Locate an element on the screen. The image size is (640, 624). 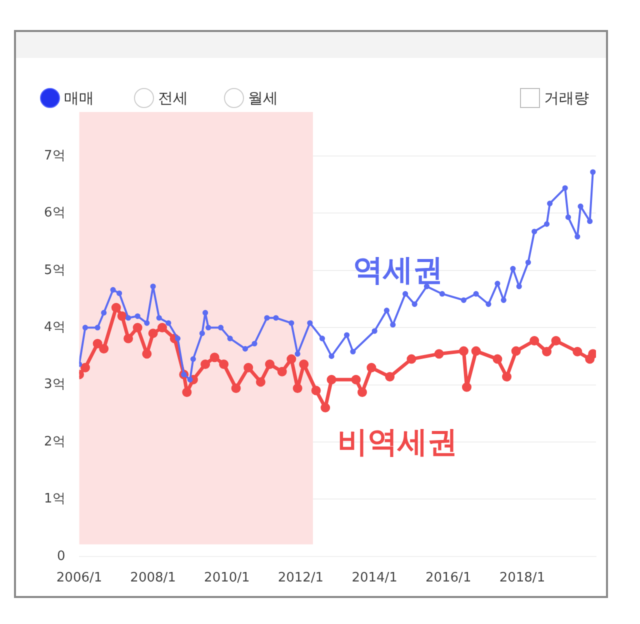
series-label: 비역세권 is located at coordinates (398, 442).